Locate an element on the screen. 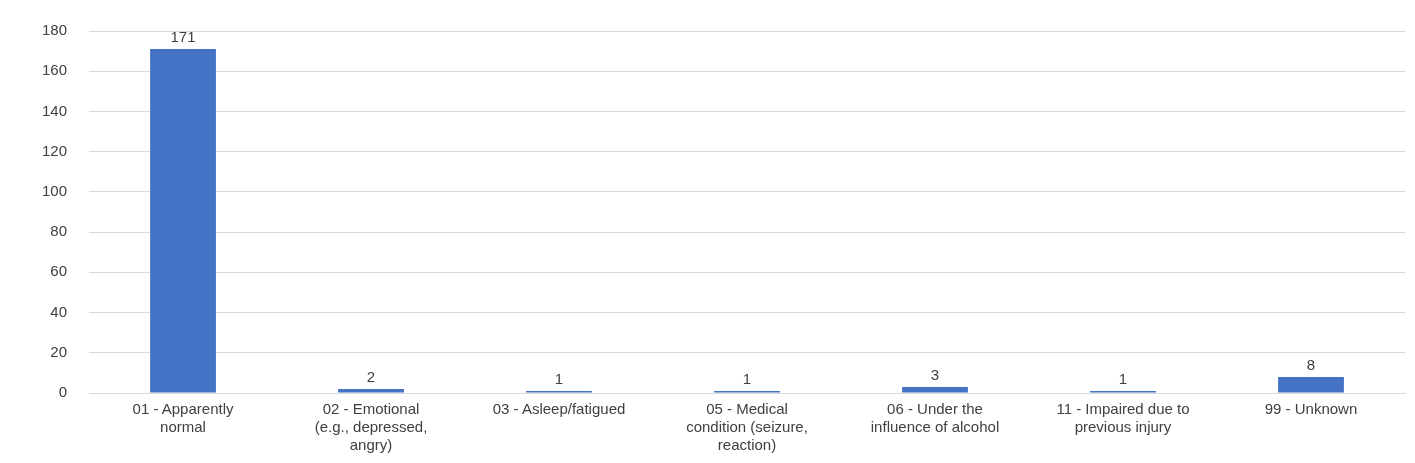 This screenshot has width=1415, height=463. y-tick-label: 0 is located at coordinates (63, 392).